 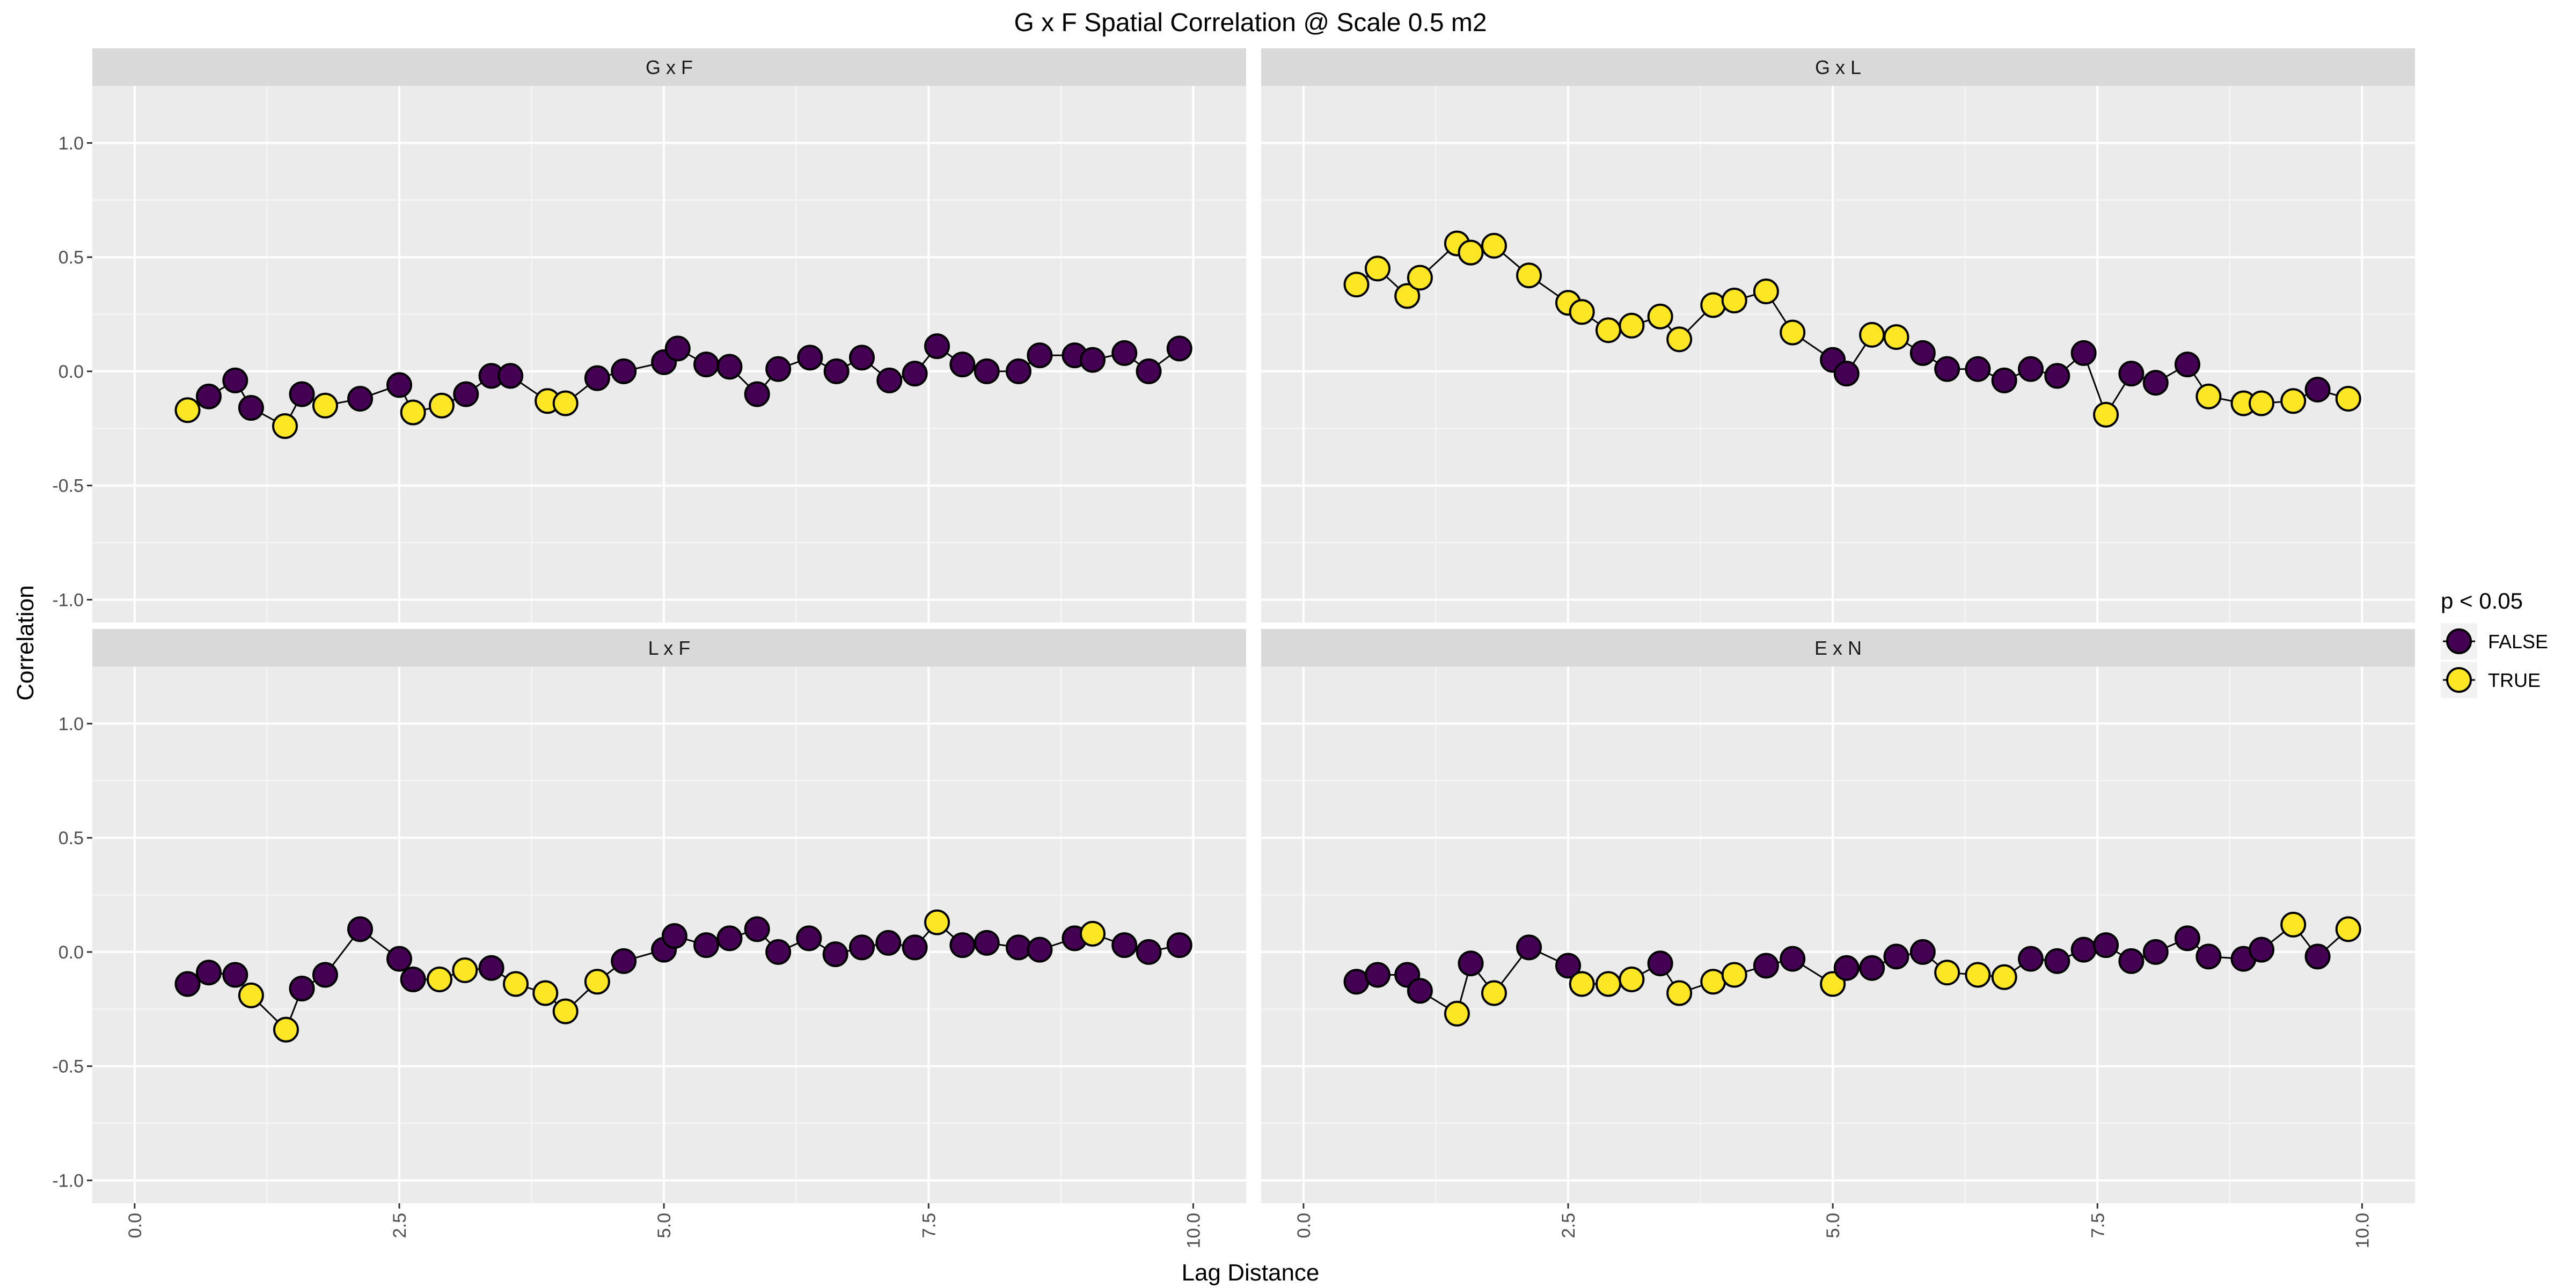 What do you see at coordinates (2459, 680) in the screenshot?
I see `legend-key-point` at bounding box center [2459, 680].